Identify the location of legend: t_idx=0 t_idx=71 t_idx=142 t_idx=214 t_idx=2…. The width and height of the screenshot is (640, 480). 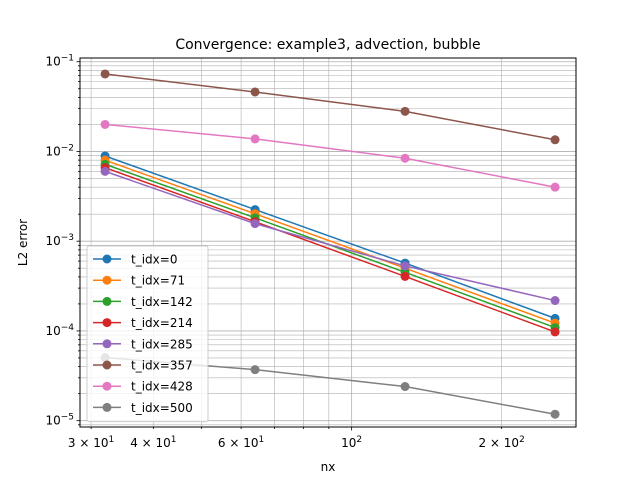
(147, 334).